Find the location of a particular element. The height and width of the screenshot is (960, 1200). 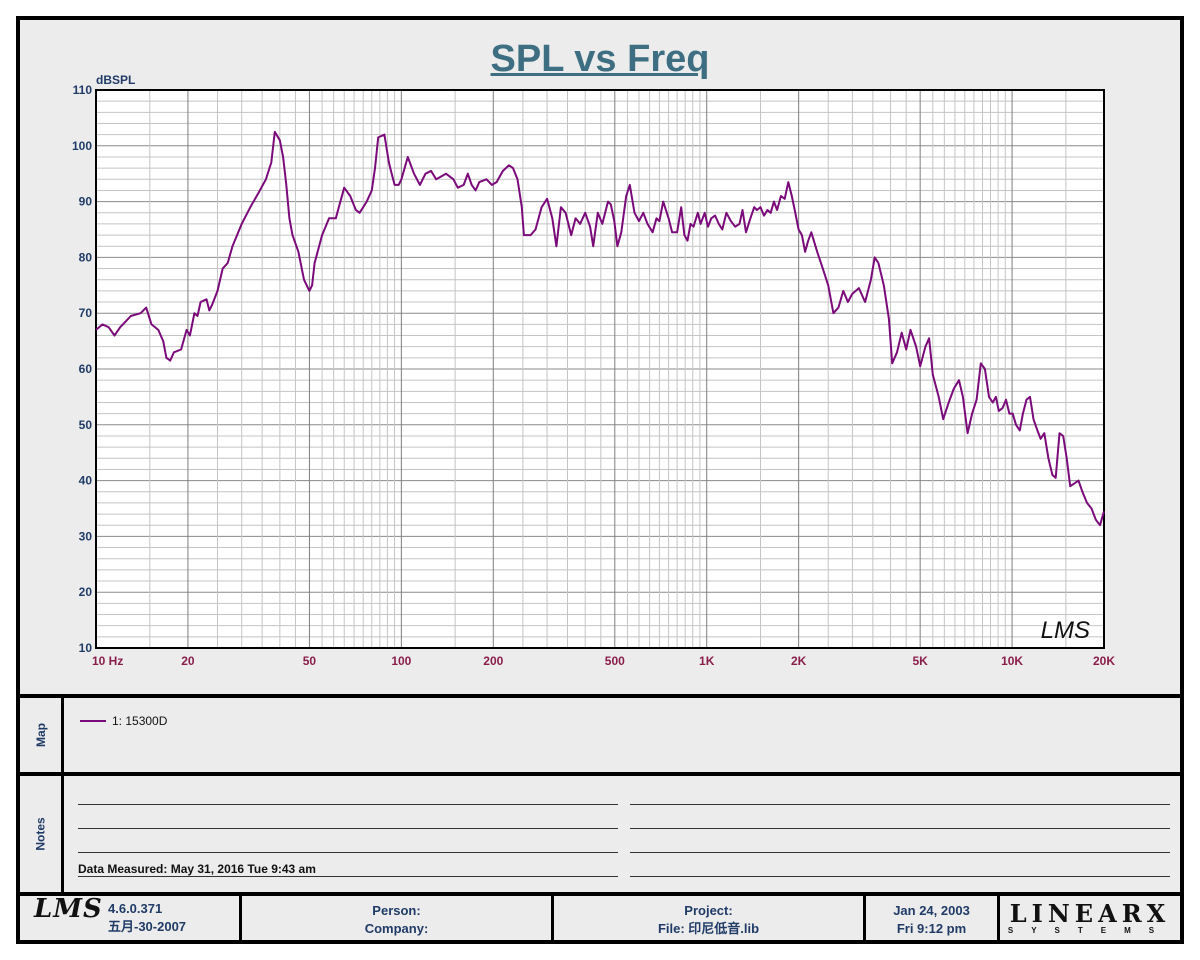

map-label: Map is located at coordinates (42, 735).